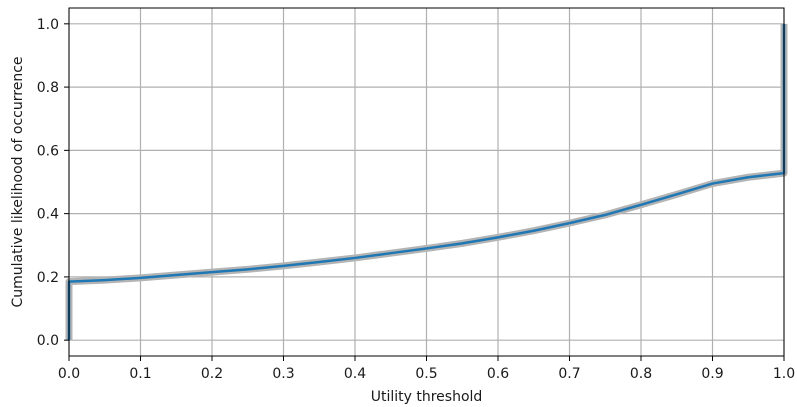  Describe the element at coordinates (48, 151) in the screenshot. I see `y-tick-label: 0.6` at that location.